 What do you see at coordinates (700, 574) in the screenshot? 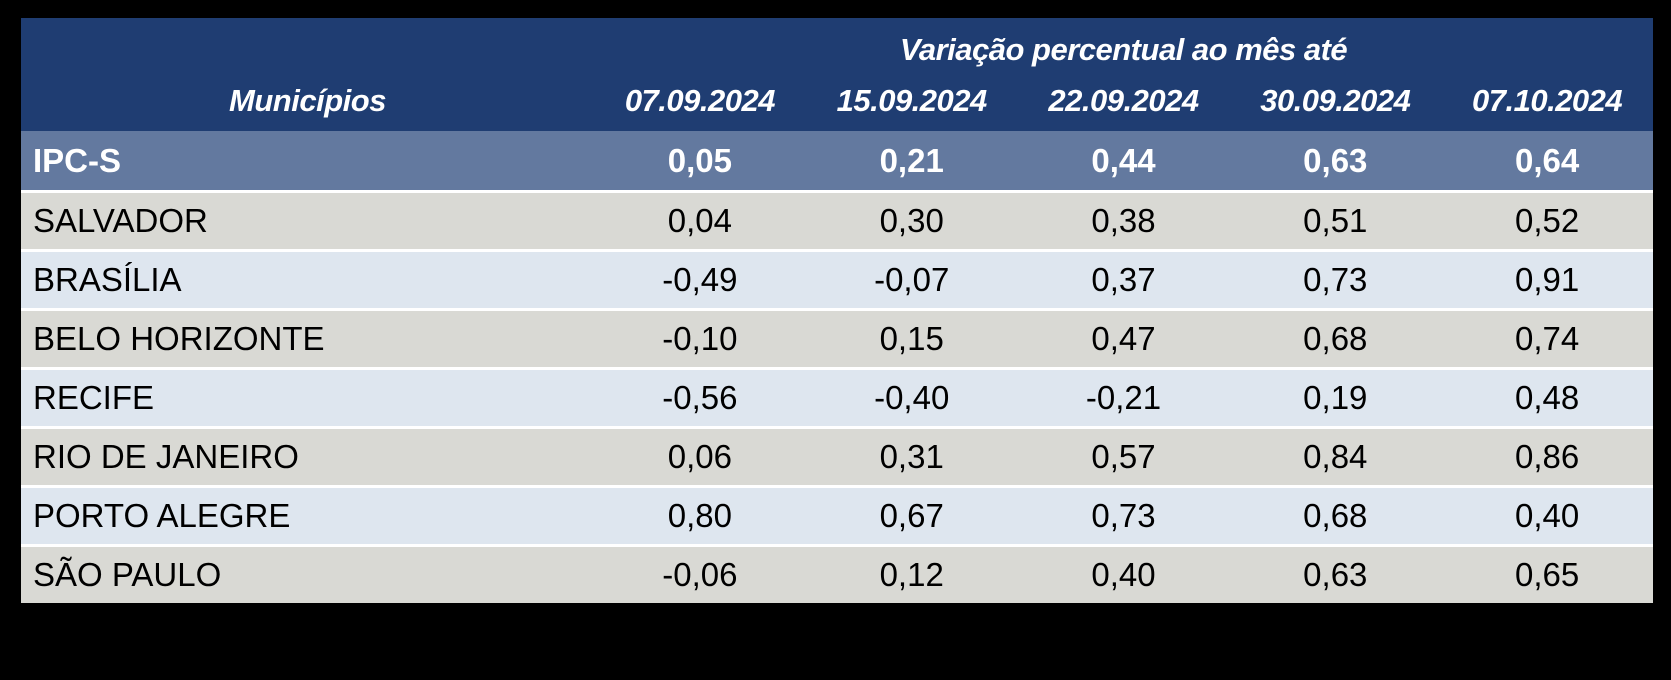
I see `value-cell: -0,06` at bounding box center [700, 574].